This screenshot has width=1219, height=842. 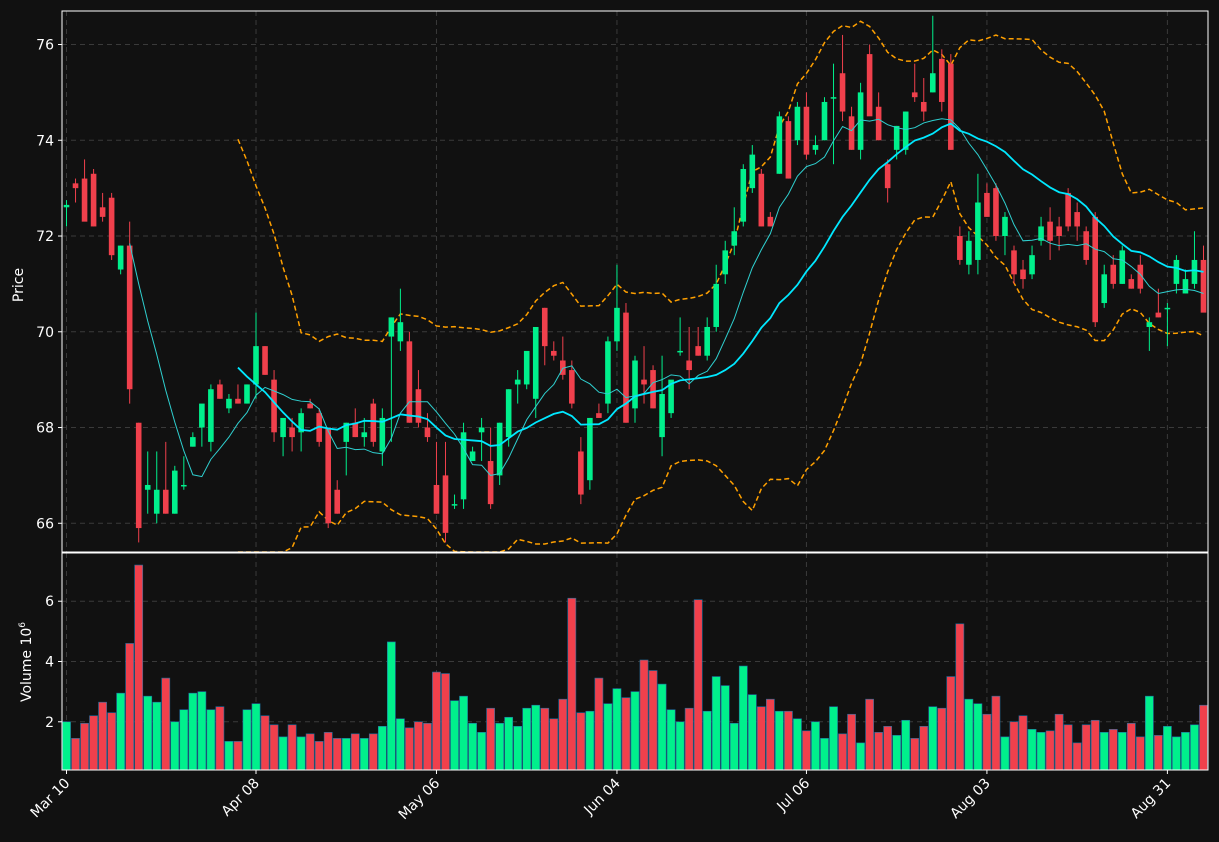 What do you see at coordinates (45, 429) in the screenshot?
I see `price-tick-label: 68` at bounding box center [45, 429].